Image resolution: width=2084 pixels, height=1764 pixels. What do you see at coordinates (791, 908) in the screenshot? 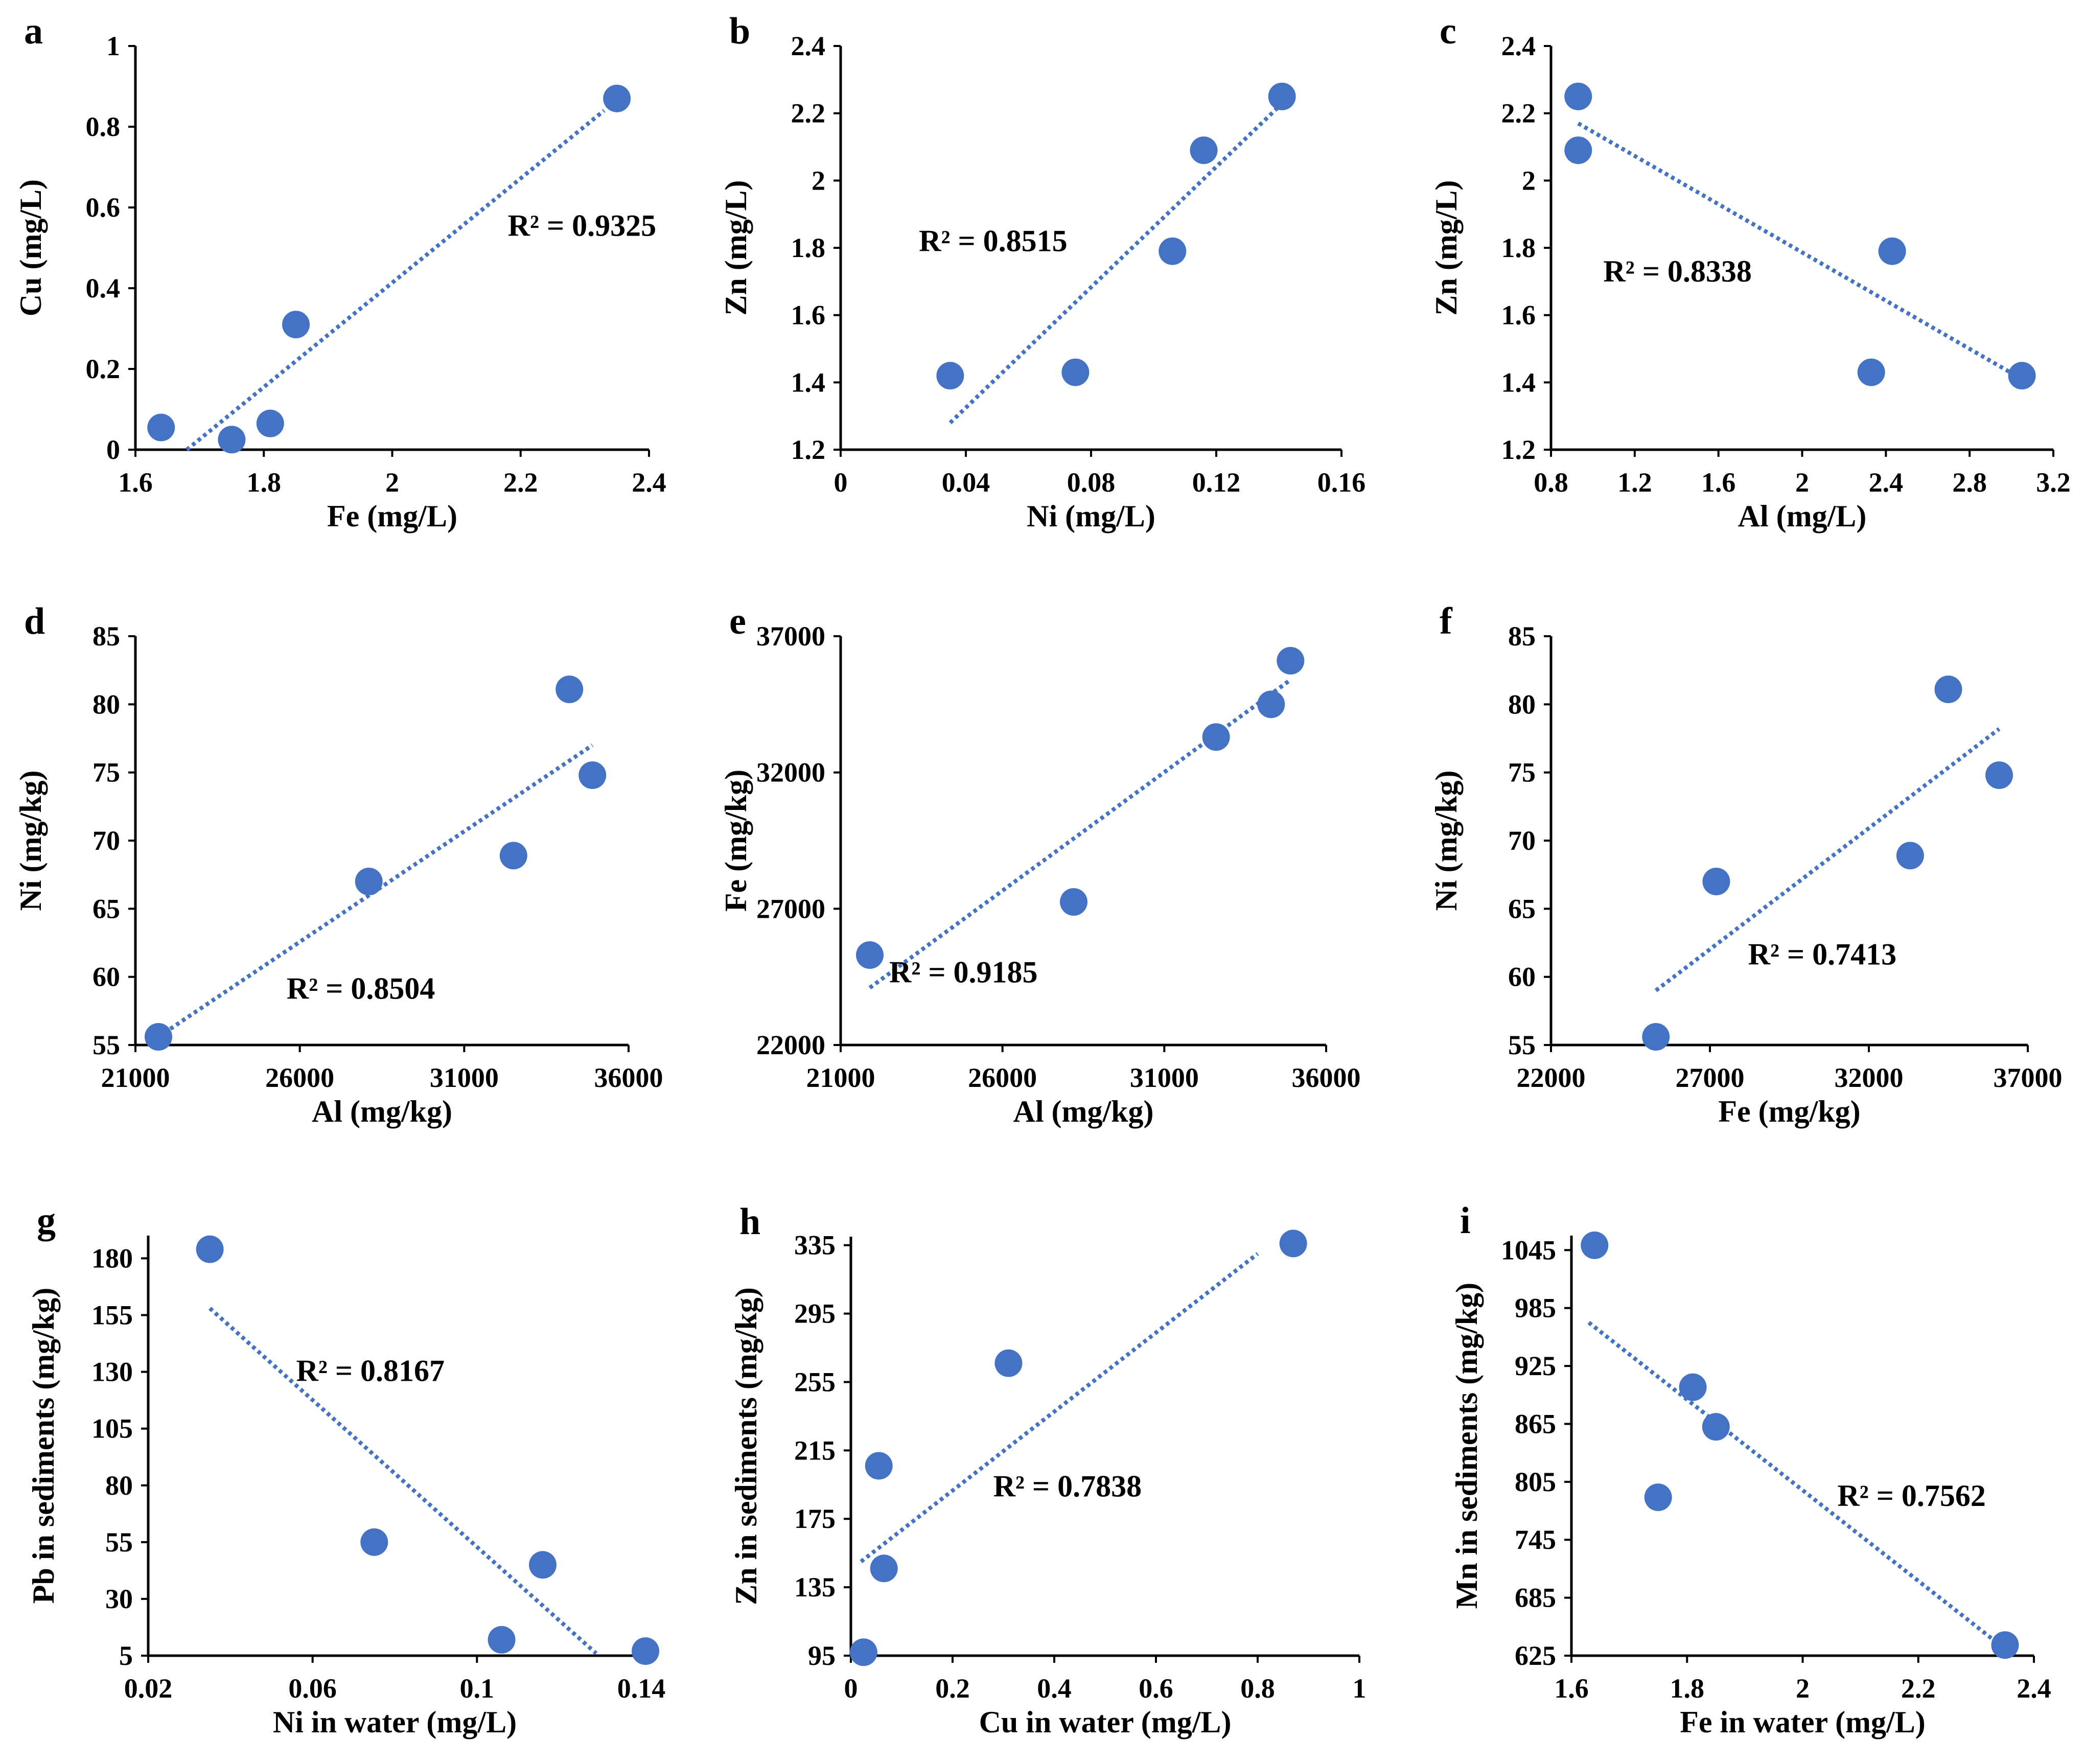
I see `y-tick-label: 27000` at bounding box center [791, 908].